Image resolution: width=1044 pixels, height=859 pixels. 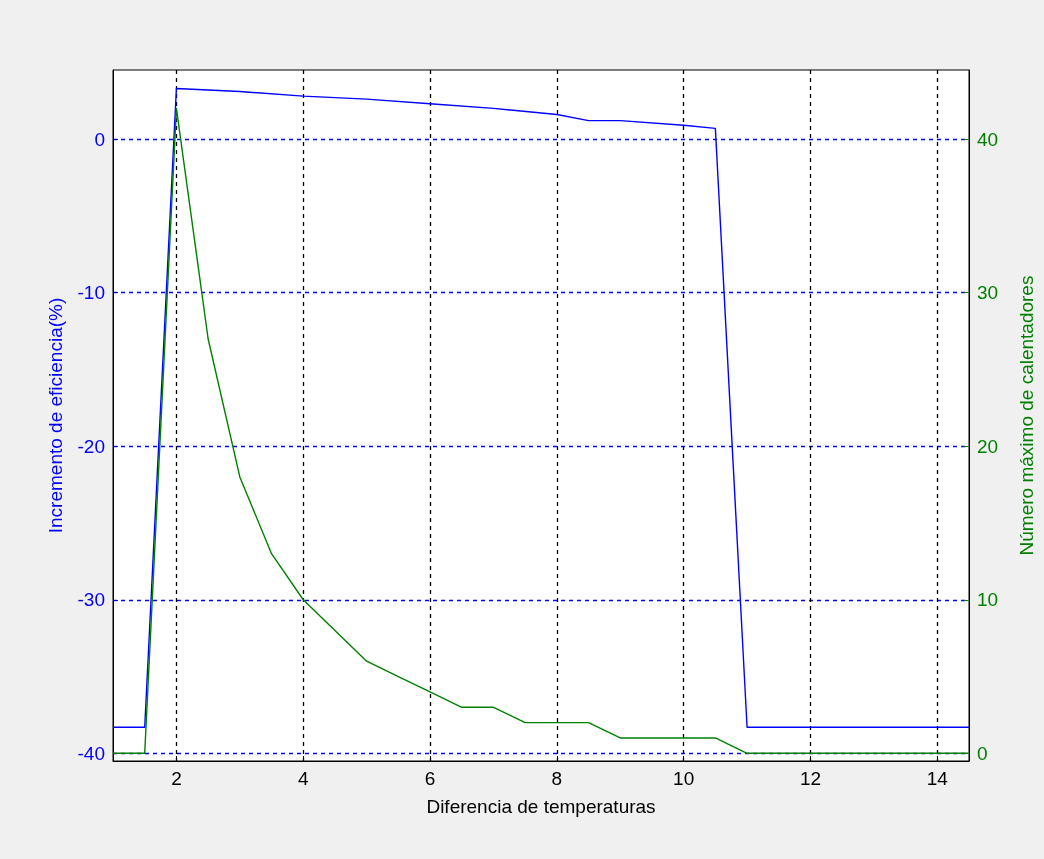 What do you see at coordinates (176, 778) in the screenshot?
I see `x-tick-label: 2` at bounding box center [176, 778].